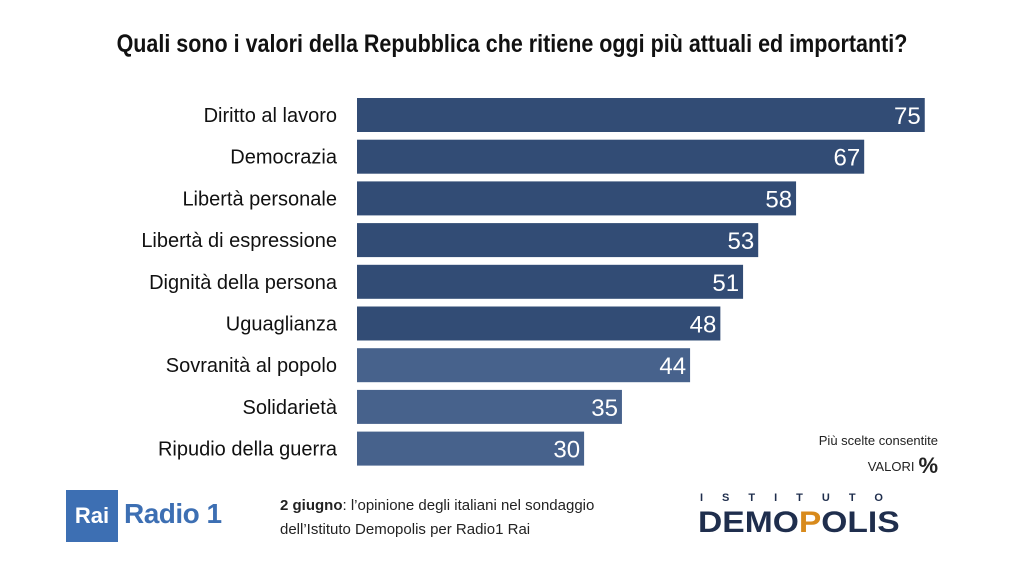 The width and height of the screenshot is (1024, 576). What do you see at coordinates (251, 366) in the screenshot?
I see `category-label: Sovranità al popolo` at bounding box center [251, 366].